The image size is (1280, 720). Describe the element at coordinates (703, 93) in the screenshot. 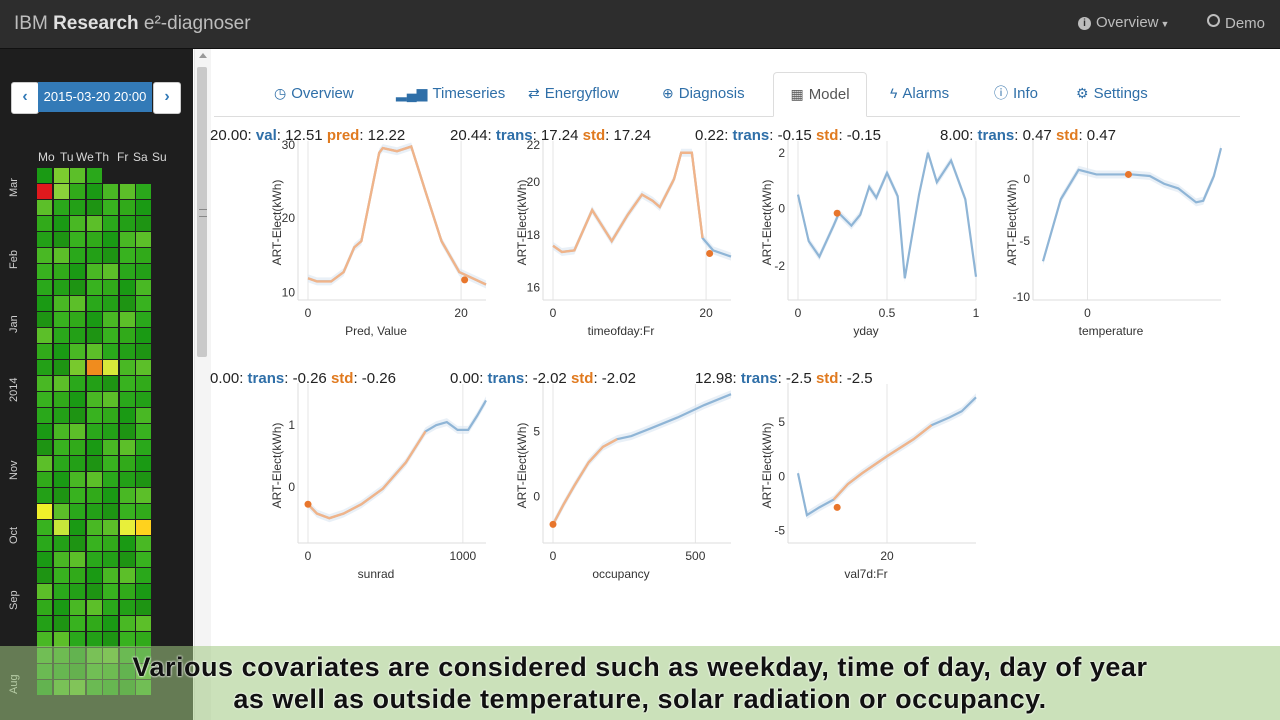

I see `tab-diagnosis: ⊕ Diagnosis` at that location.